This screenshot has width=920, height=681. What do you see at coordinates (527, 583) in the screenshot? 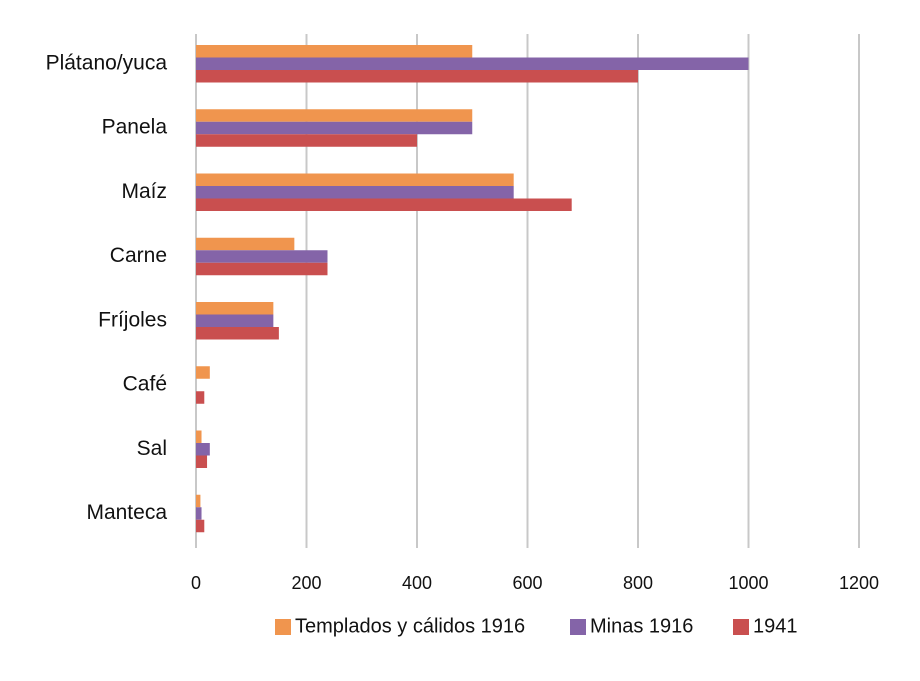
I see `x-tick-label: 600` at bounding box center [527, 583].